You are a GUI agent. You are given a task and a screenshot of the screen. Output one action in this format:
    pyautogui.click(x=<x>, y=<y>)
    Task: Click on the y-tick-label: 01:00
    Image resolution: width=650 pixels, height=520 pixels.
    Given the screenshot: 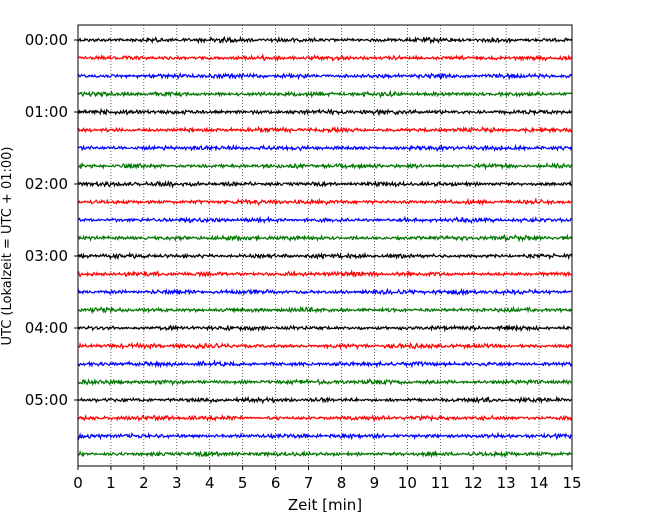 What is the action you would take?
    pyautogui.click(x=46, y=112)
    